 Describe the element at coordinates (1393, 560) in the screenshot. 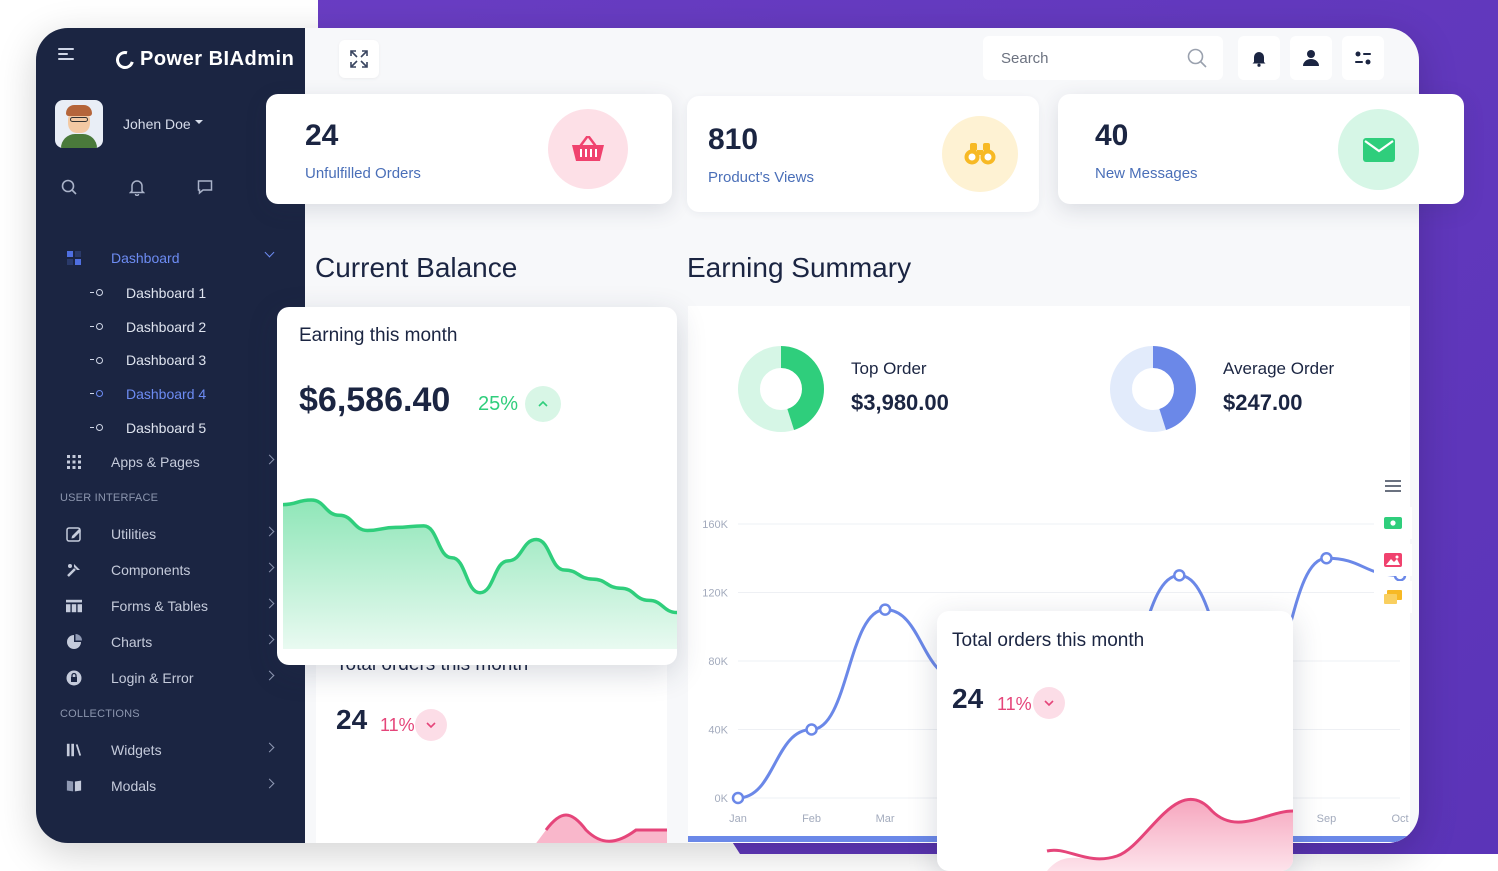

I see `image-icon` at that location.